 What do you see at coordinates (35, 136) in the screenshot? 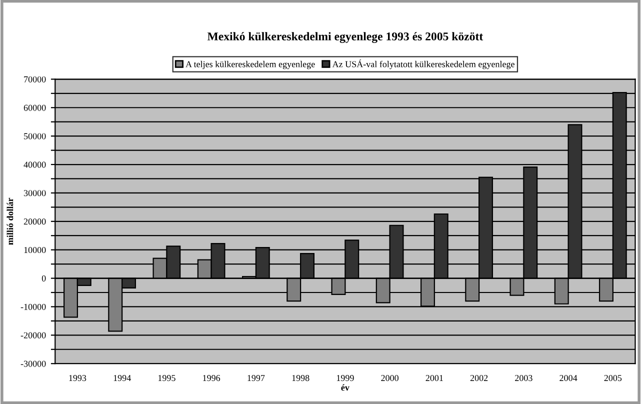
I see `y-tick-label: 50000` at bounding box center [35, 136].